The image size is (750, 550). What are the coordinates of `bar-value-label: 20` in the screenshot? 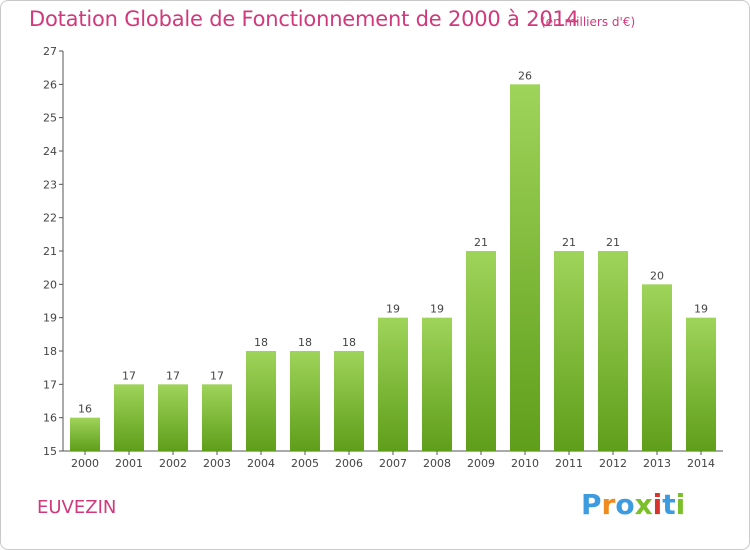 It's located at (657, 275).